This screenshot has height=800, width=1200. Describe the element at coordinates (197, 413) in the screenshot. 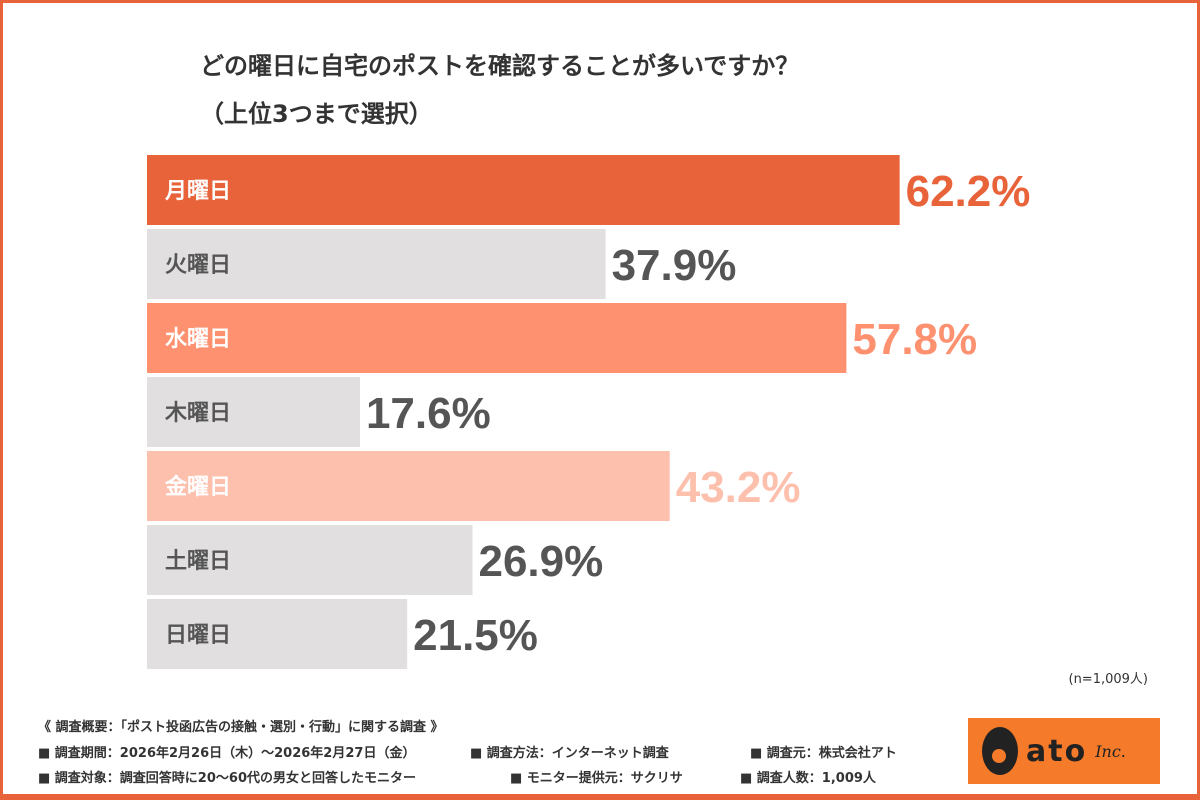

I see `category-label: 木曜日` at that location.